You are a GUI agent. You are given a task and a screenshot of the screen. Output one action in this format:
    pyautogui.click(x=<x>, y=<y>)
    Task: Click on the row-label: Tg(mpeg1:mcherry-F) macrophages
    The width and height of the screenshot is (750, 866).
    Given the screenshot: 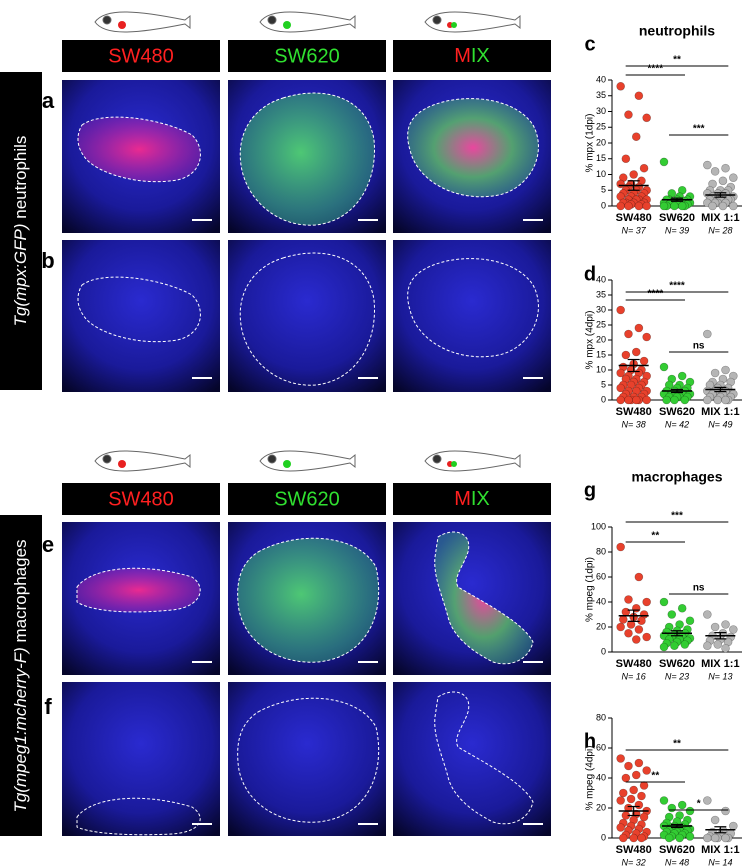 What is the action you would take?
    pyautogui.click(x=20, y=675)
    